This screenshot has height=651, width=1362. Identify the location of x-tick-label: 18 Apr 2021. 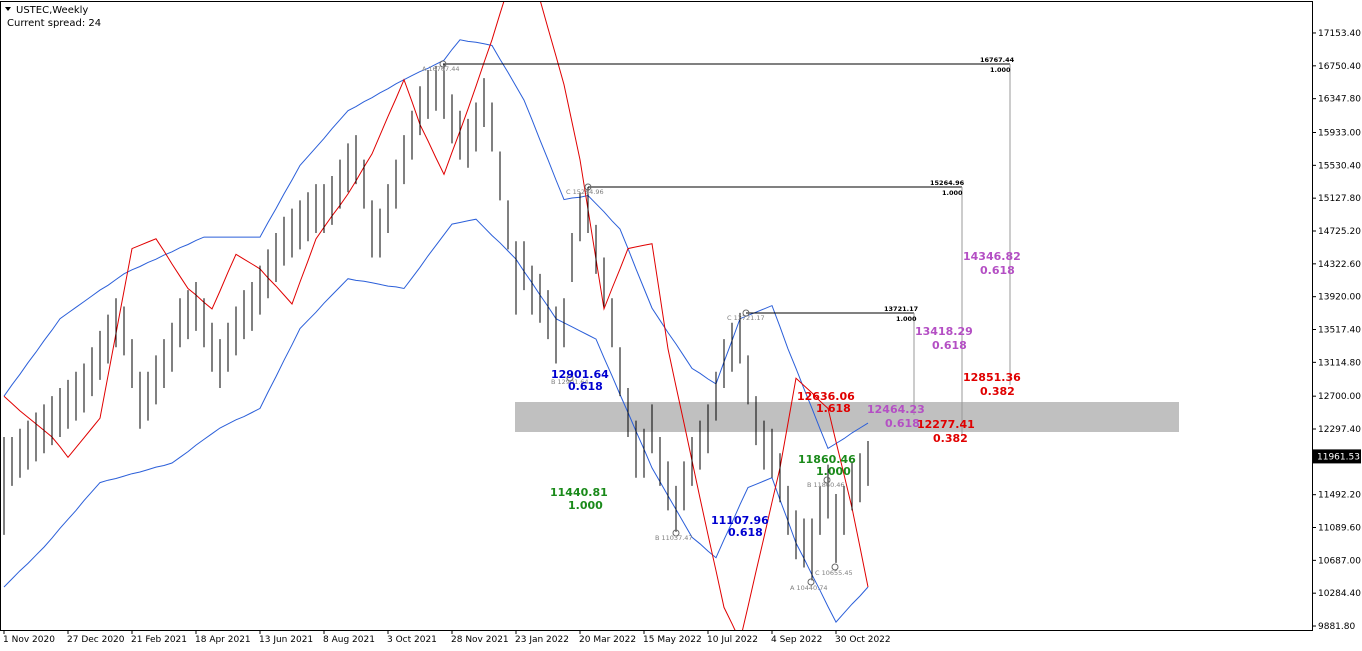
(223, 640).